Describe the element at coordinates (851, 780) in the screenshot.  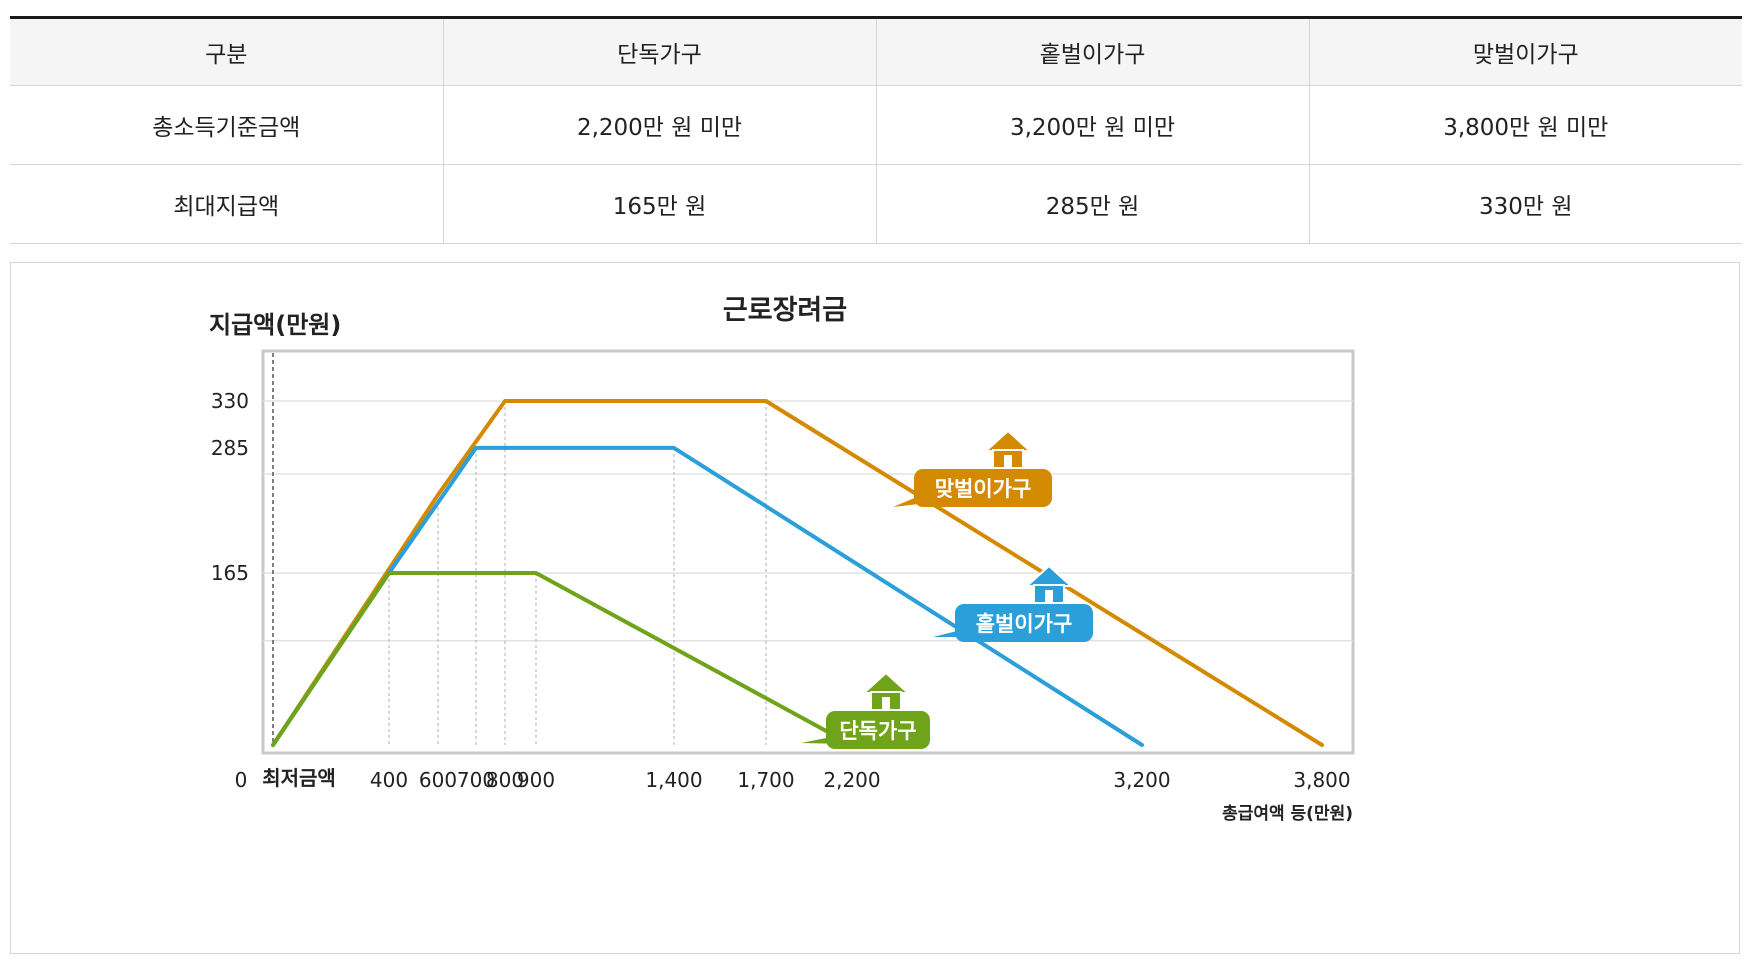
I see `x-tick-label: 2,200` at that location.